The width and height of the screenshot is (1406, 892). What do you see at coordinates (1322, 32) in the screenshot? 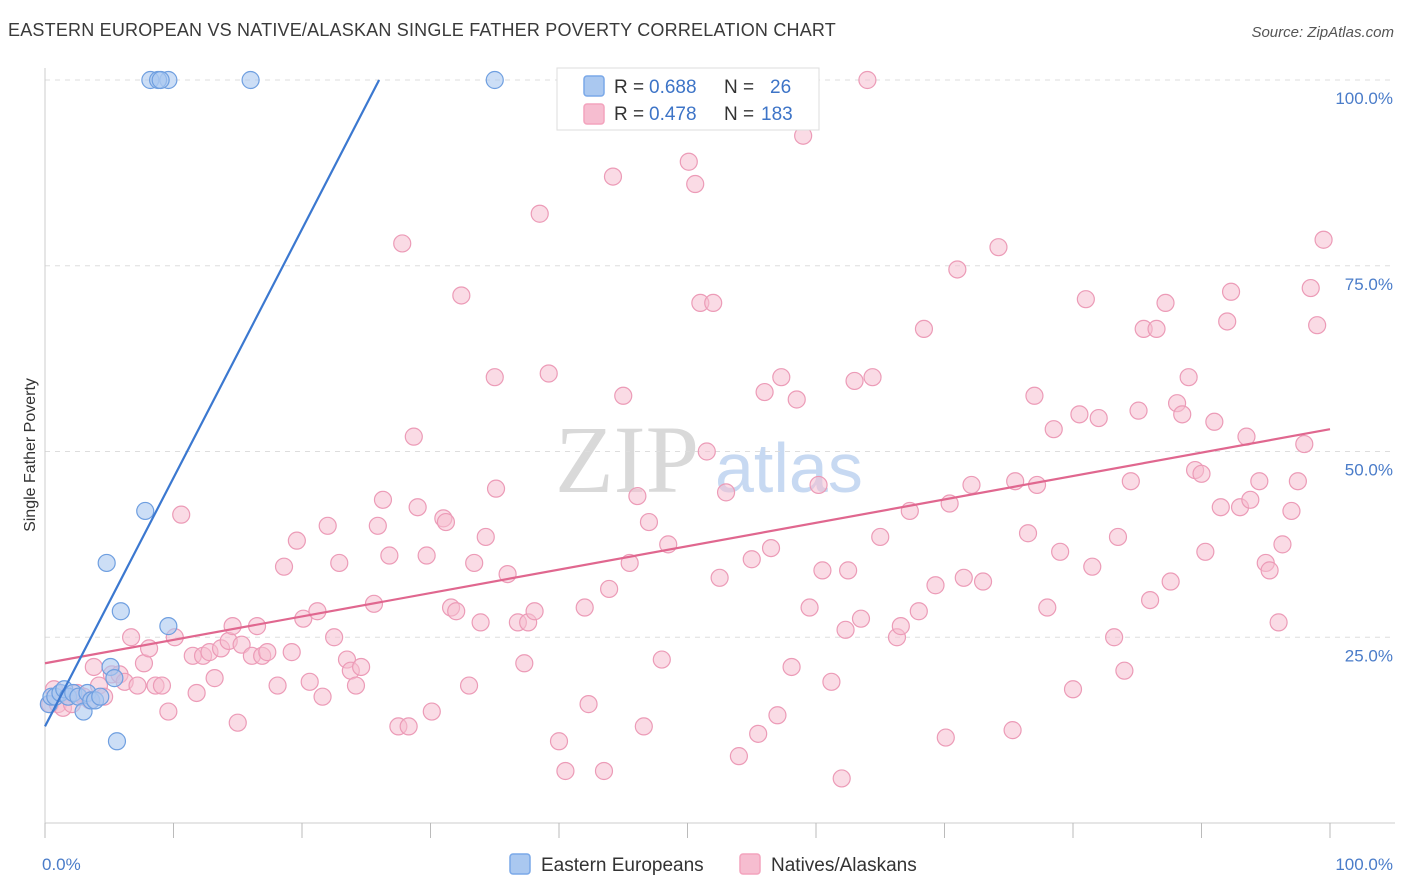
I see `source-label: Source: ZipAtlas.com` at bounding box center [1322, 32].